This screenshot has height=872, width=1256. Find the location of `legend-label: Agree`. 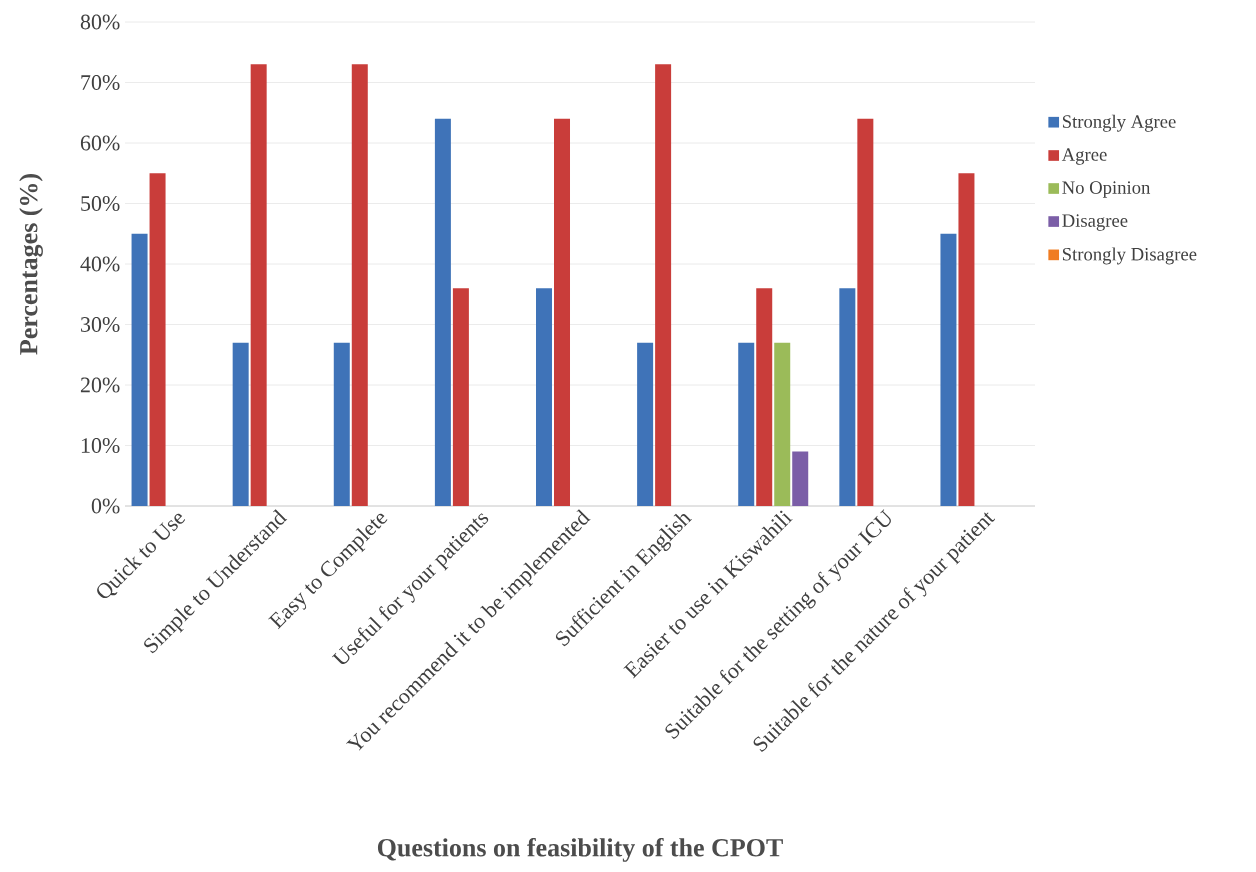

legend-label: Agree is located at coordinates (1084, 156).